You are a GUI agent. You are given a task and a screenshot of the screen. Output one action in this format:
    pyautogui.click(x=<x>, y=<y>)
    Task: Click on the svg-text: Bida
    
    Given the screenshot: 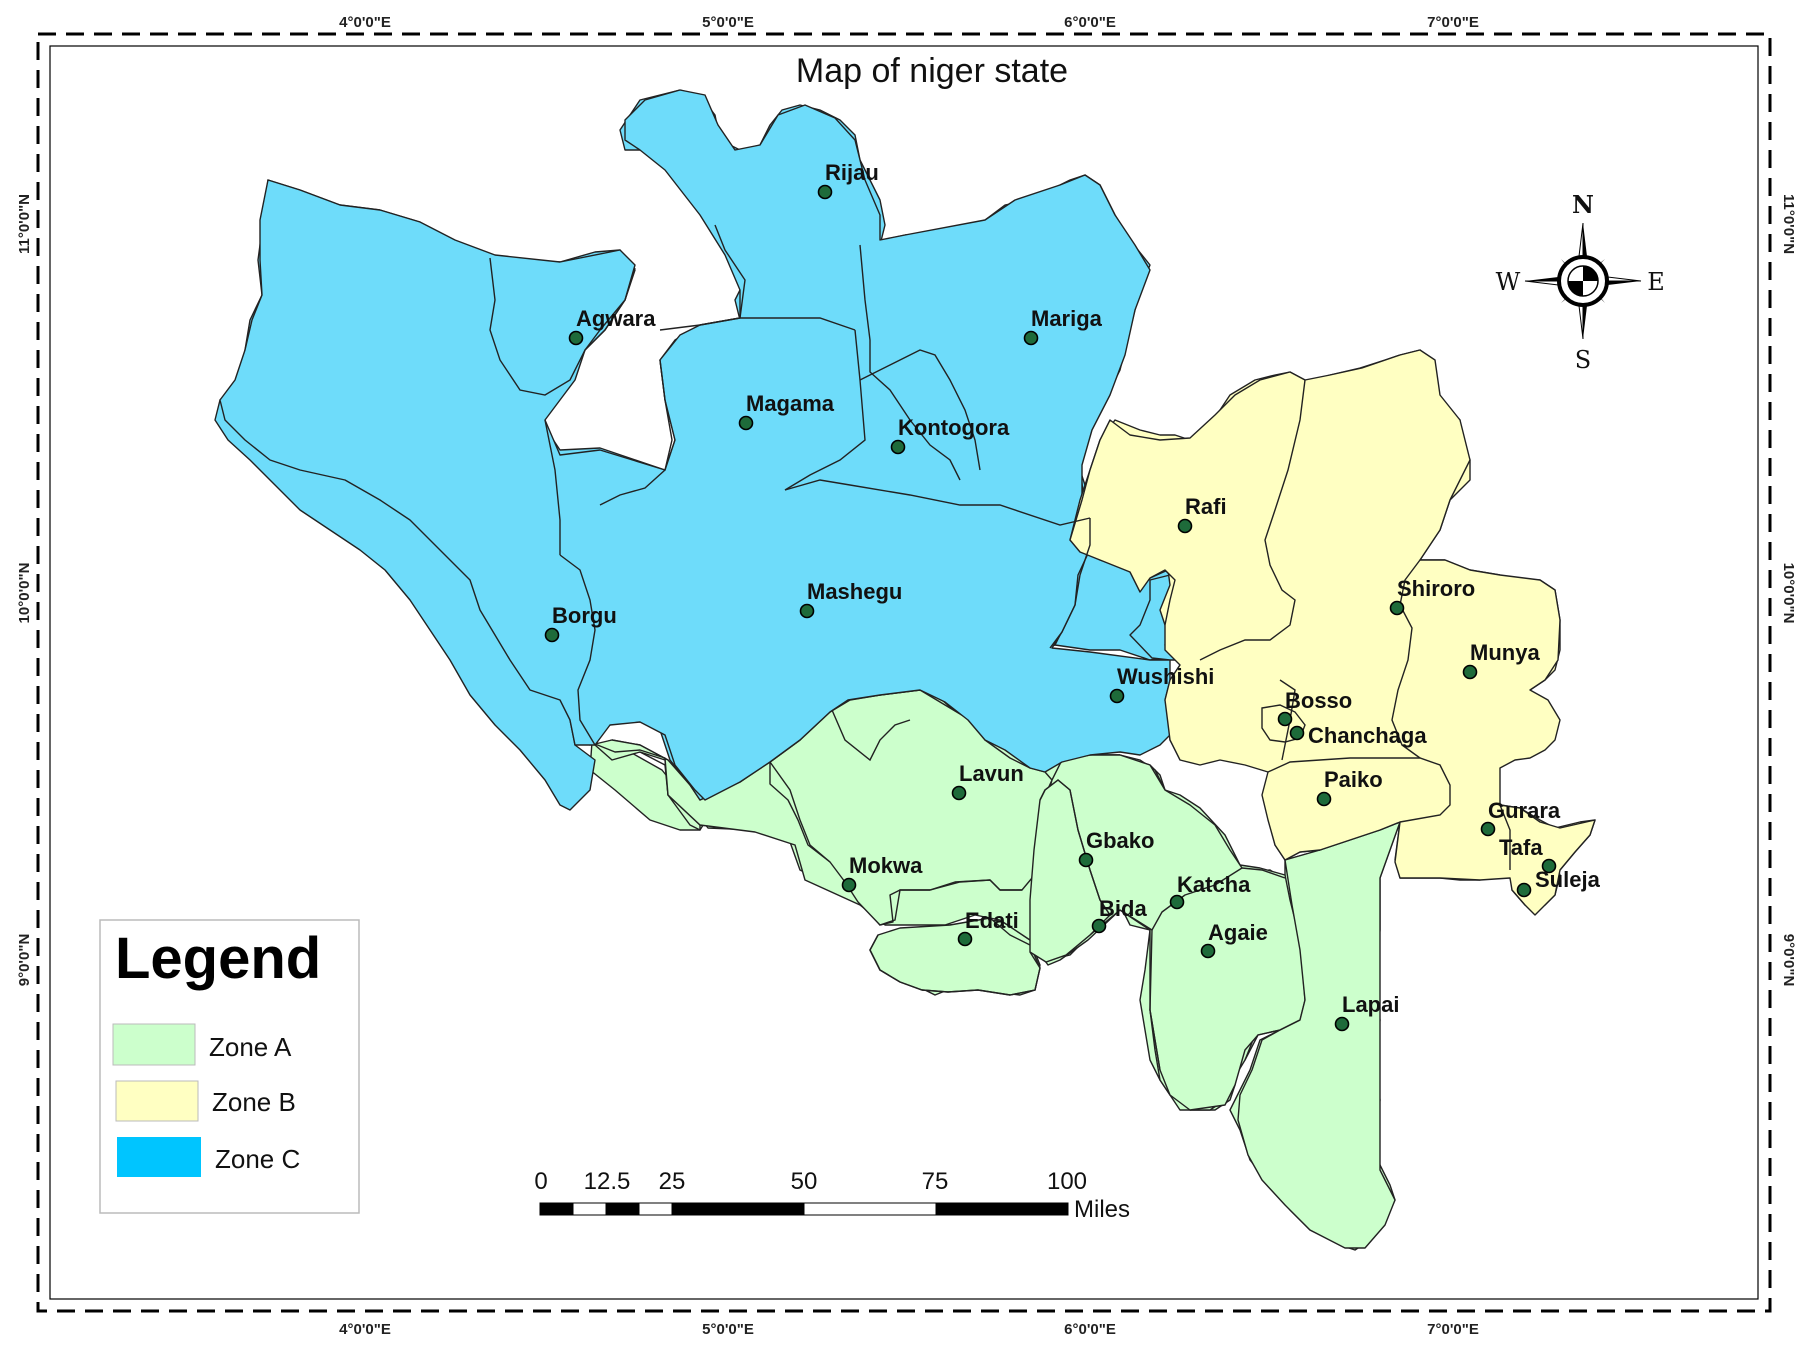 What is the action you would take?
    pyautogui.click(x=1123, y=908)
    